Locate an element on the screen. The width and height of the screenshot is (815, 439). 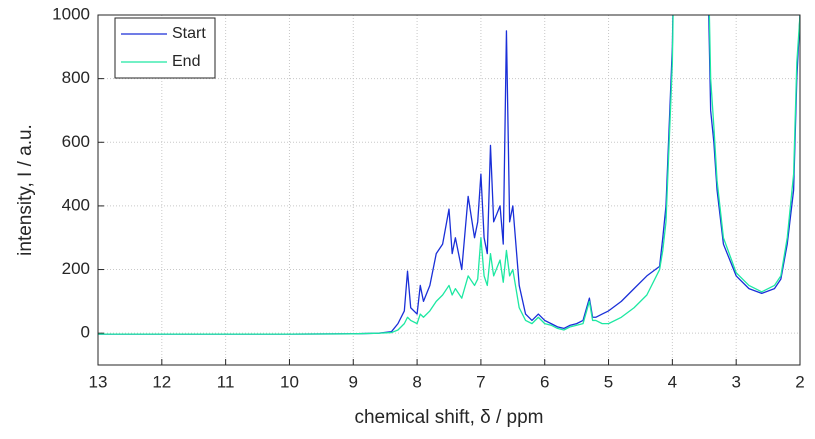
y-tick-label: 400 is located at coordinates (76, 204).